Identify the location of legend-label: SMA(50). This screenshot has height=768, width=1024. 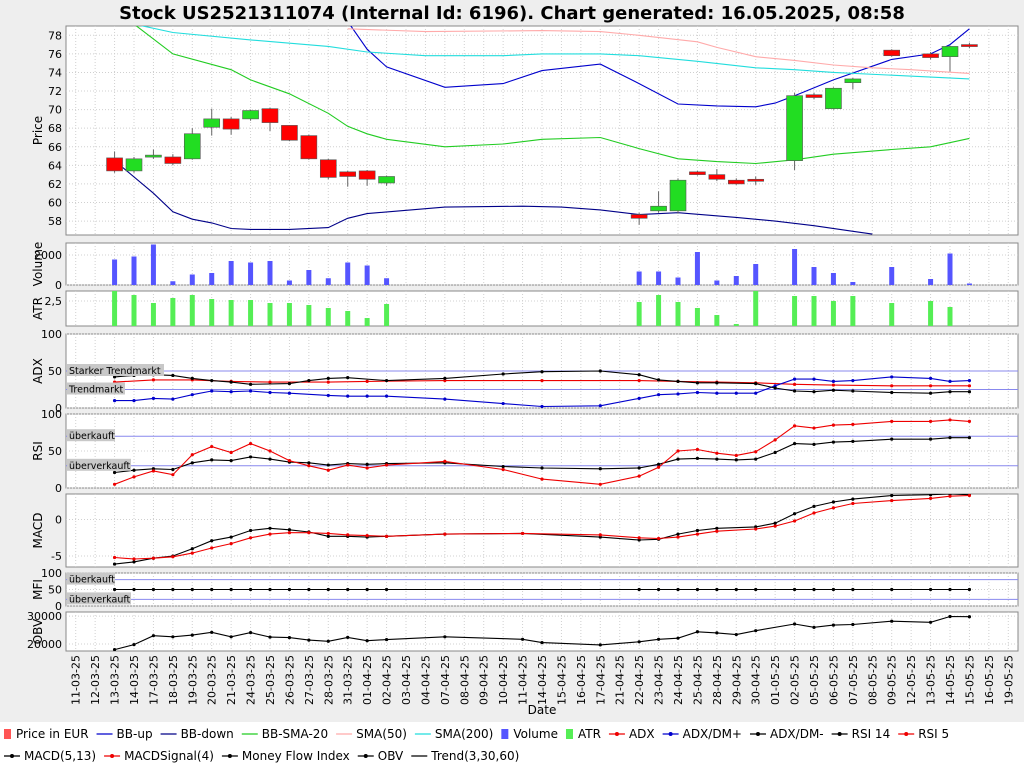
(381, 734).